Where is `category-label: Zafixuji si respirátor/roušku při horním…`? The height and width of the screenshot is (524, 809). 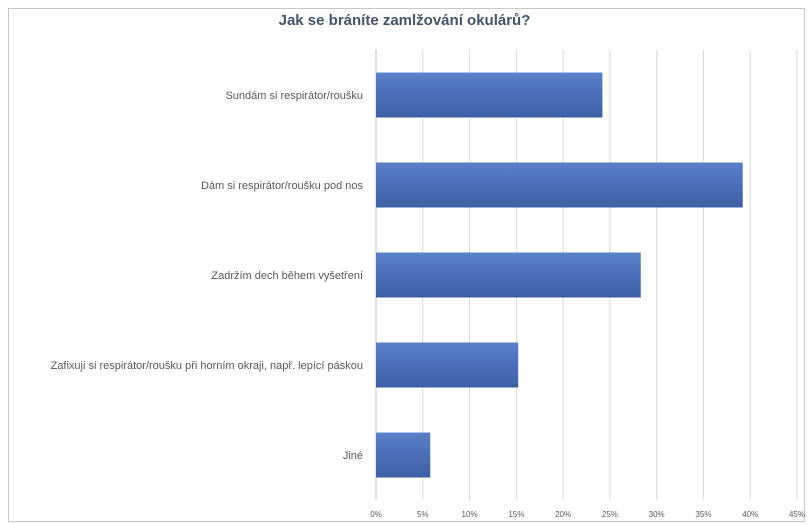
category-label: Zafixuji si respirátor/roušku při horním… is located at coordinates (207, 366).